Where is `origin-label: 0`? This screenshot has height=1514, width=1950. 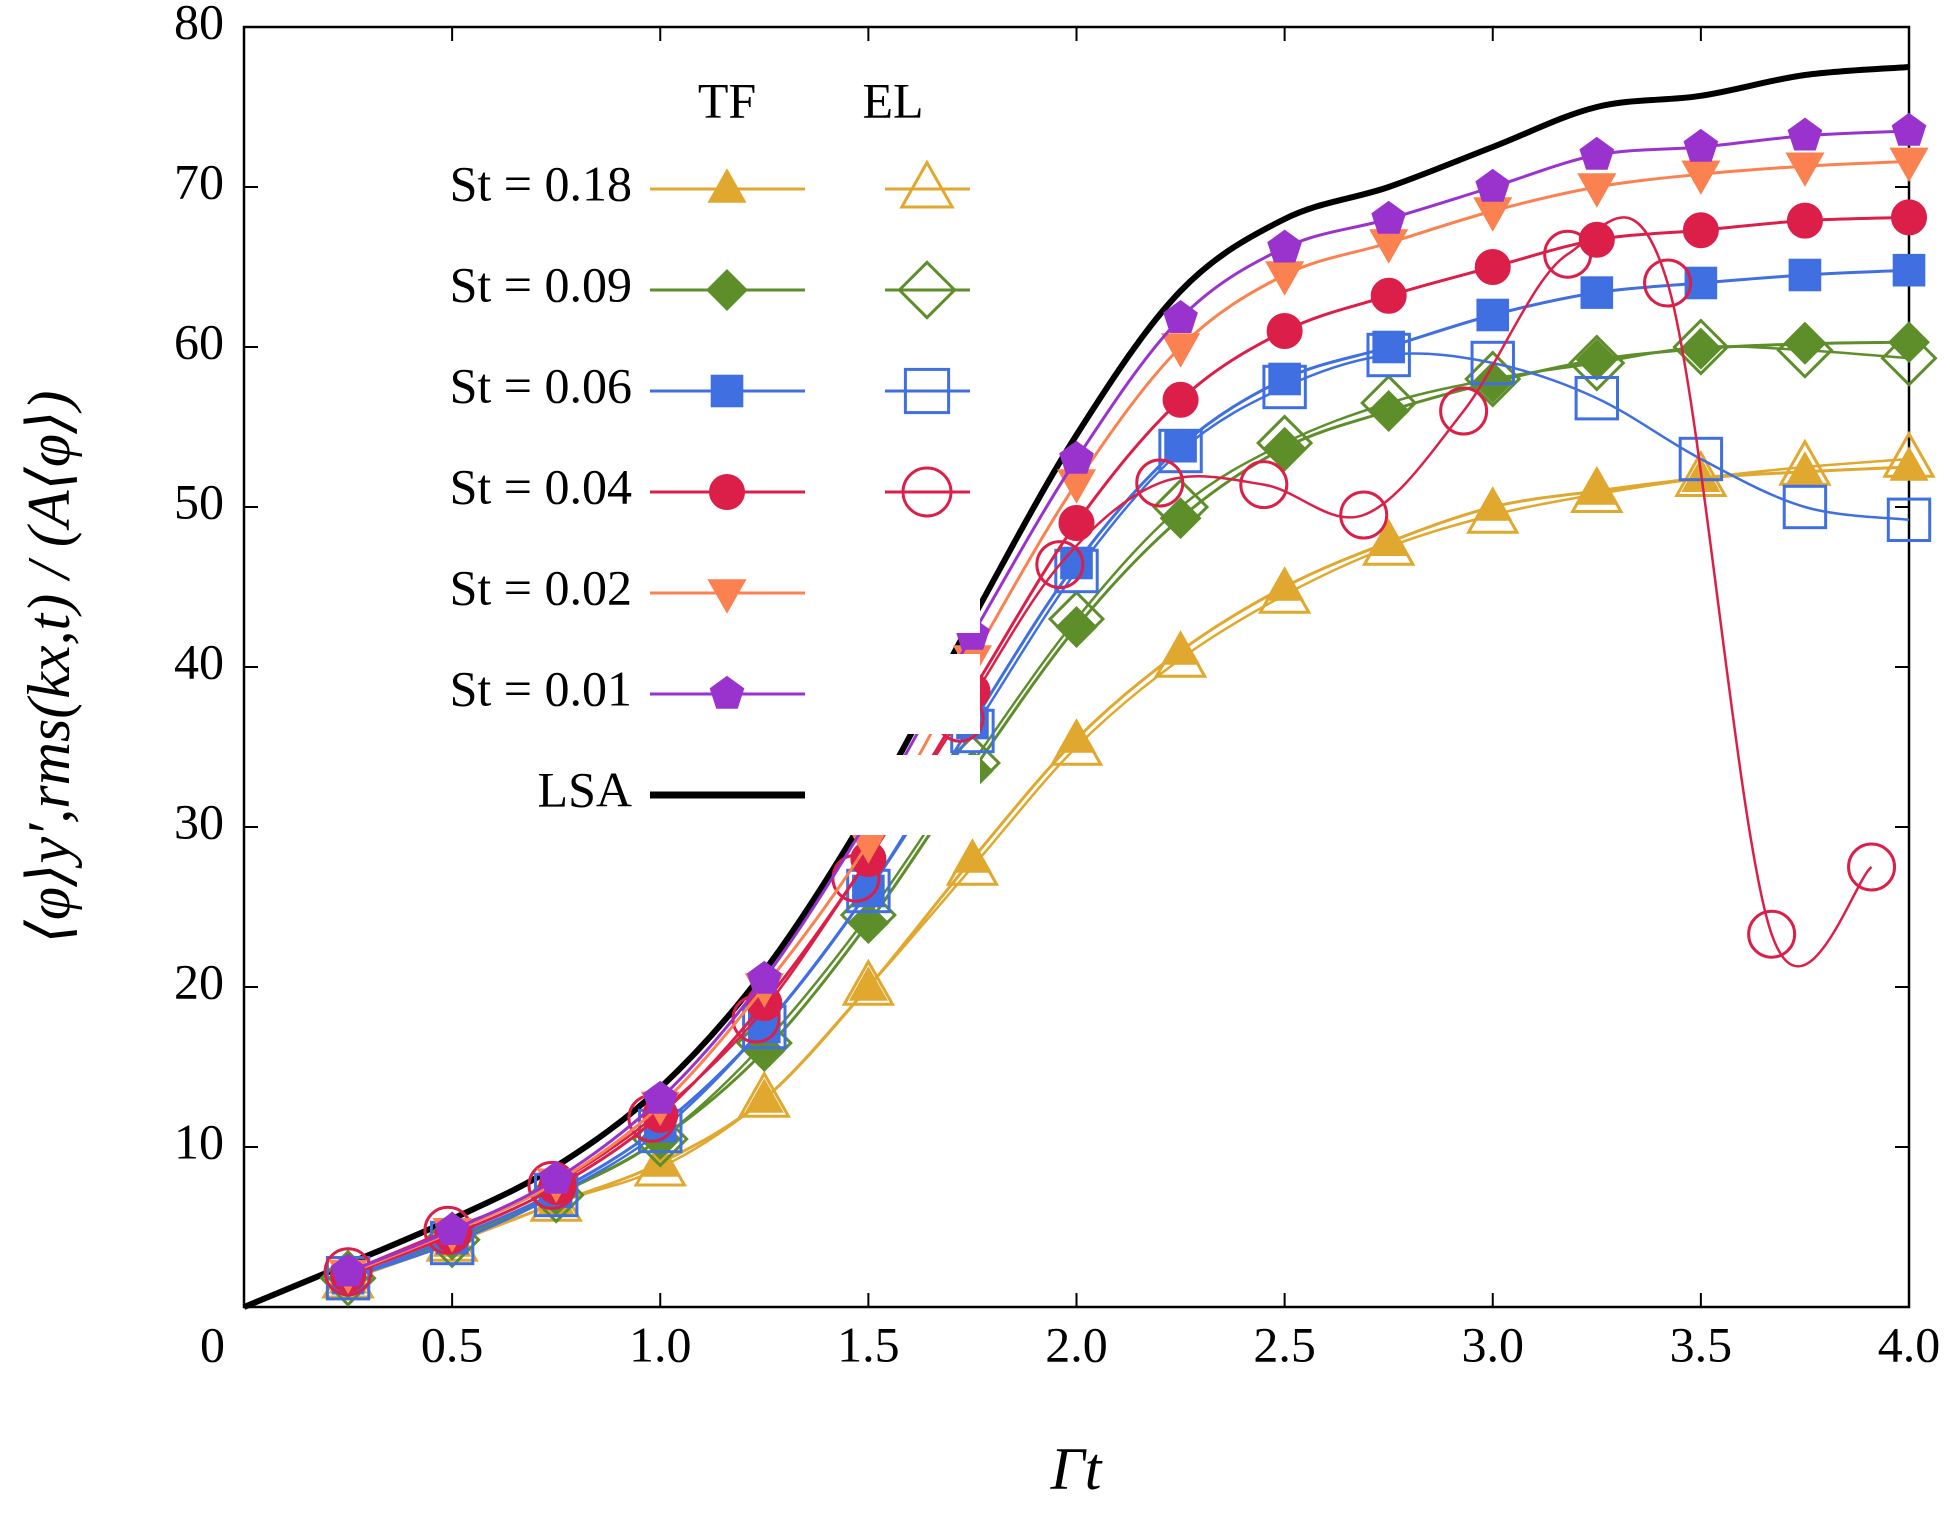
origin-label: 0 is located at coordinates (212, 1344).